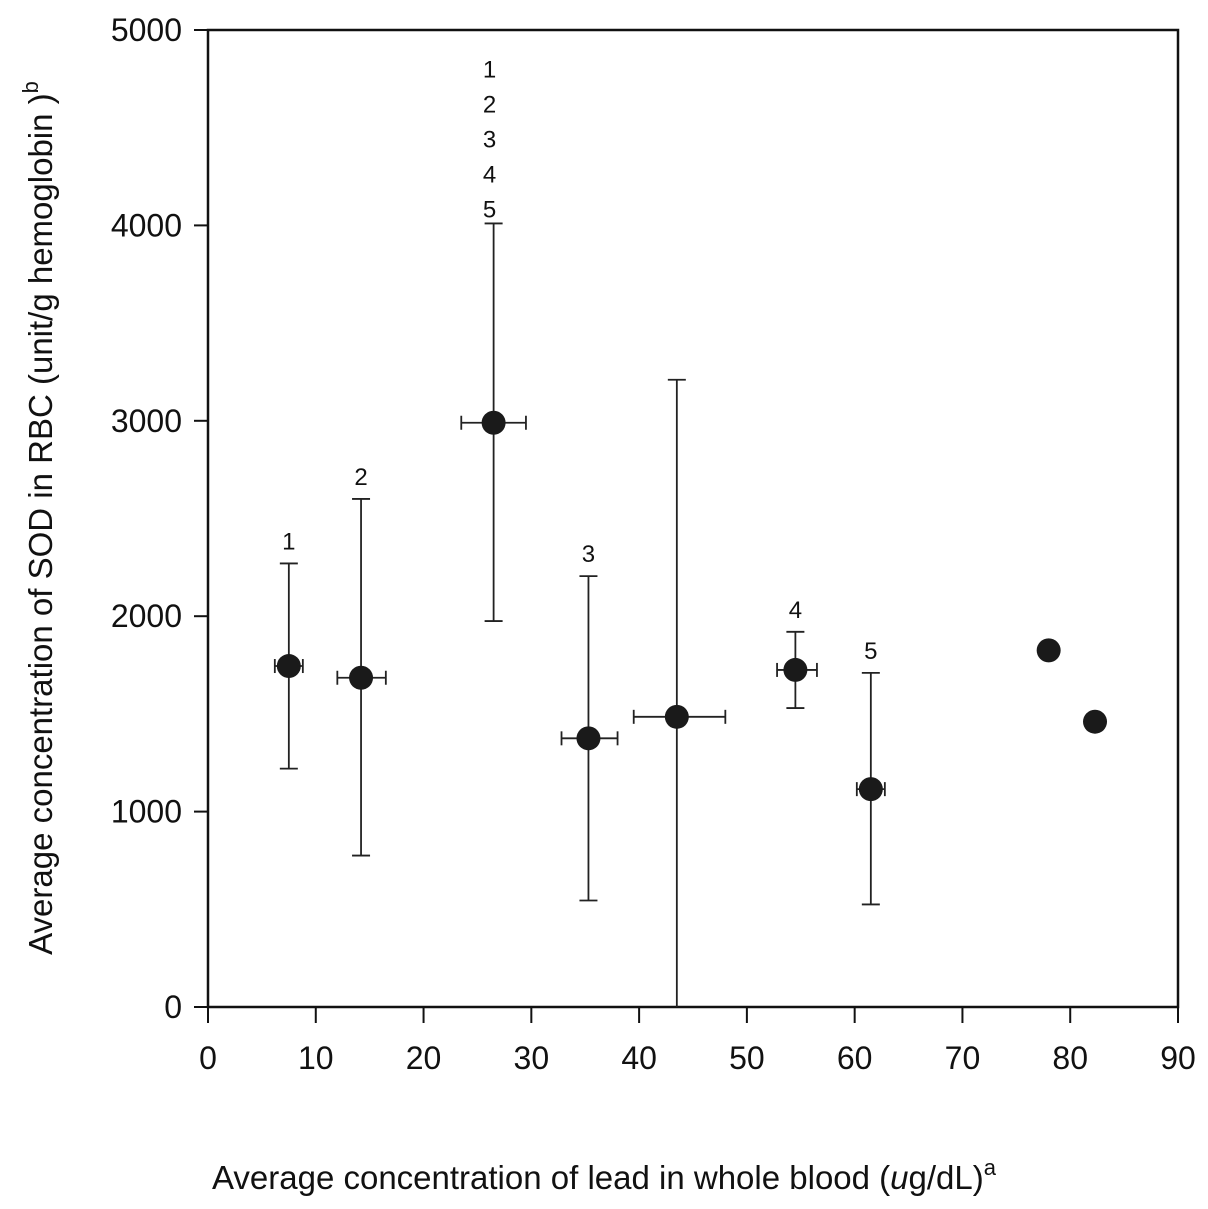 The image size is (1208, 1209). What do you see at coordinates (360, 477) in the screenshot?
I see `point-label: 2` at bounding box center [360, 477].